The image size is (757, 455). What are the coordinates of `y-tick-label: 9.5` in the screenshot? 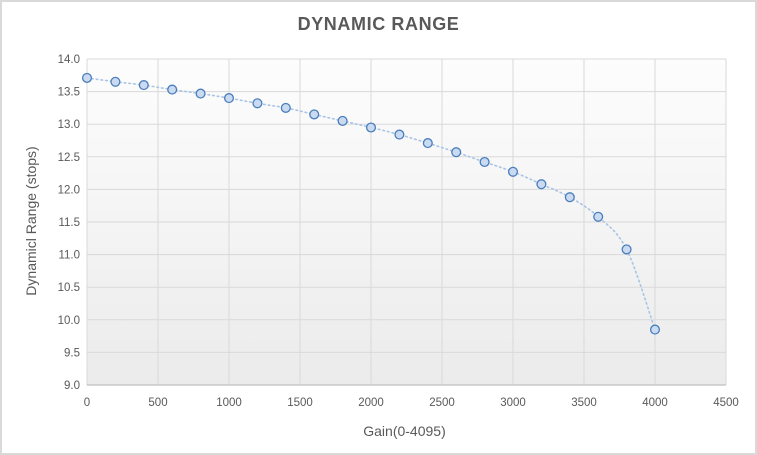 It's located at (72, 353).